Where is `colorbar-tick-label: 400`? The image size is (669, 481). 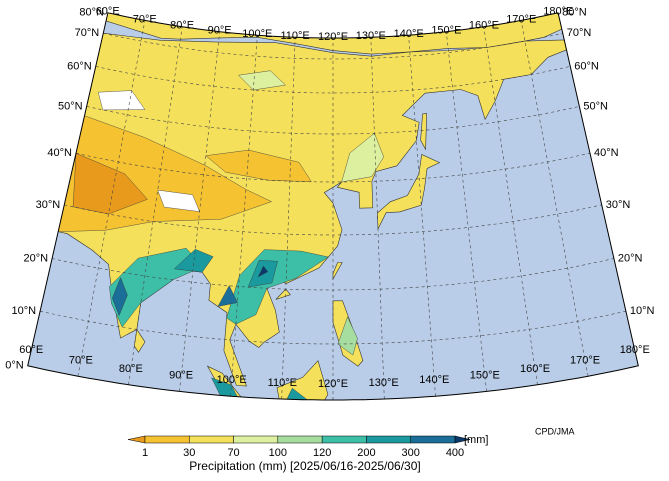 colorbar-tick-label: 400 is located at coordinates (455, 453).